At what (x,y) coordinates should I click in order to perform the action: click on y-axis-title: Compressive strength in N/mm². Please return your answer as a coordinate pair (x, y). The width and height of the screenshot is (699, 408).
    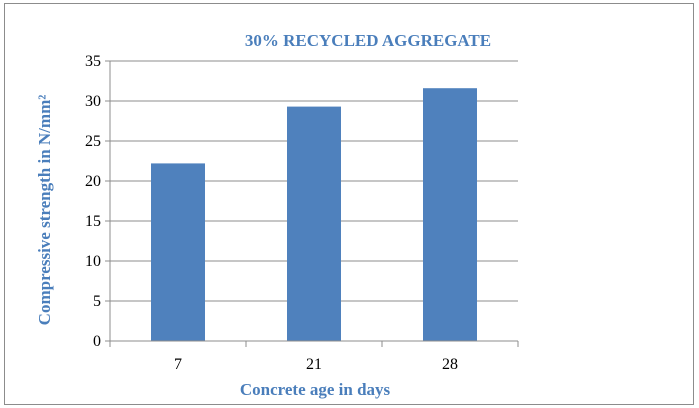
    Looking at the image, I should click on (44, 210).